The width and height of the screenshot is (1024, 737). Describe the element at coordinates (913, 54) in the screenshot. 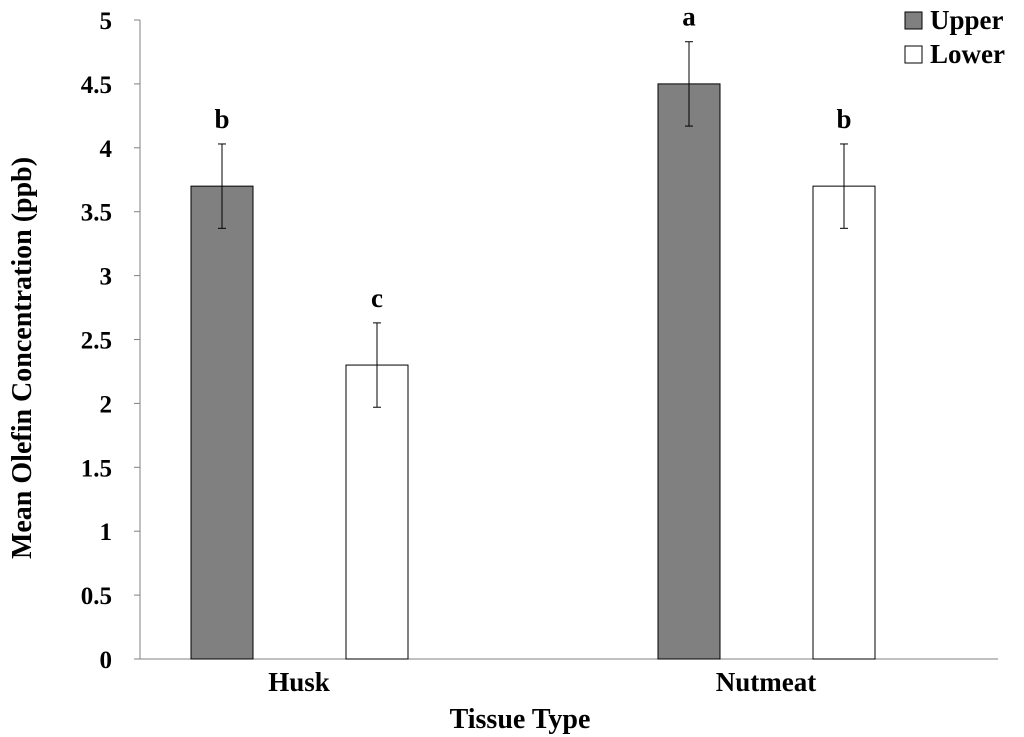

I see `legend-swatch-lower` at that location.